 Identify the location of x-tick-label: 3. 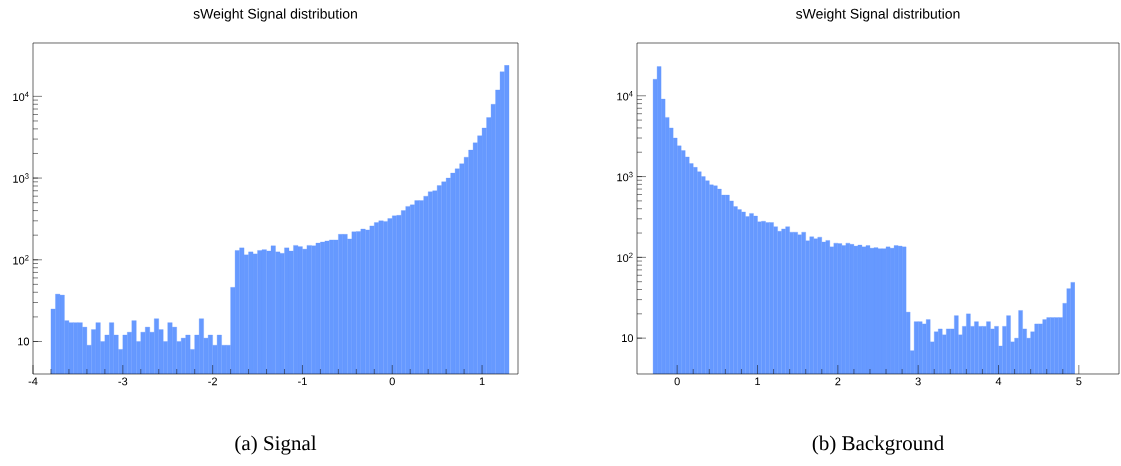
(918, 381).